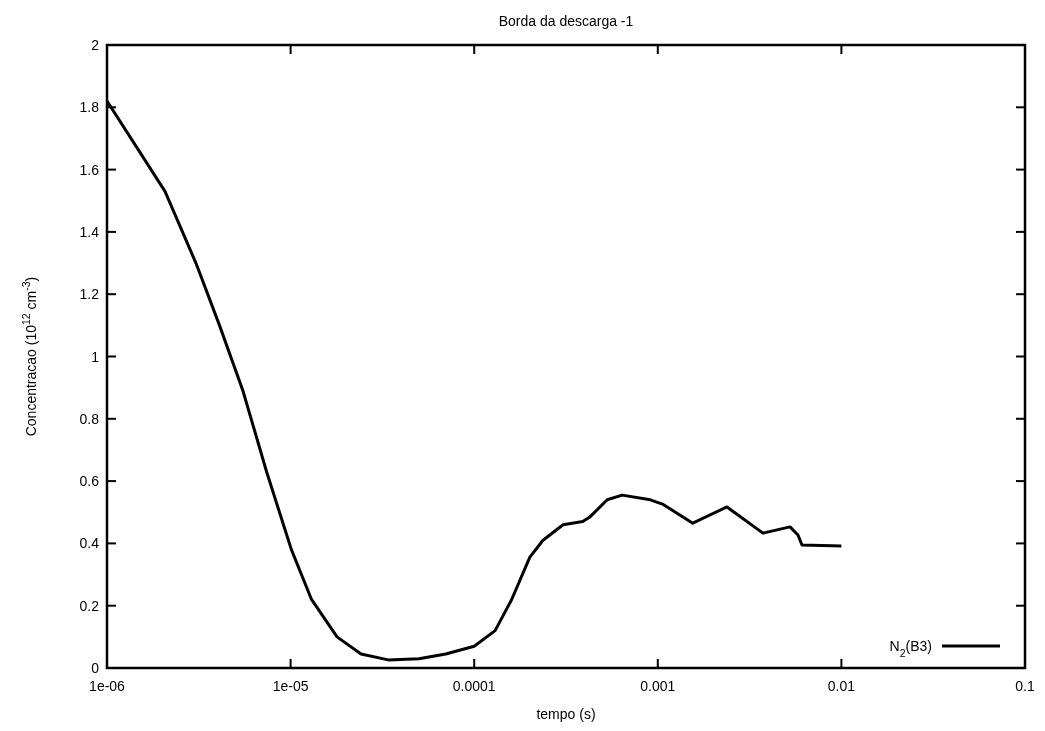 The height and width of the screenshot is (731, 1045). Describe the element at coordinates (89, 231) in the screenshot. I see `y-tick-label: 1.4` at that location.